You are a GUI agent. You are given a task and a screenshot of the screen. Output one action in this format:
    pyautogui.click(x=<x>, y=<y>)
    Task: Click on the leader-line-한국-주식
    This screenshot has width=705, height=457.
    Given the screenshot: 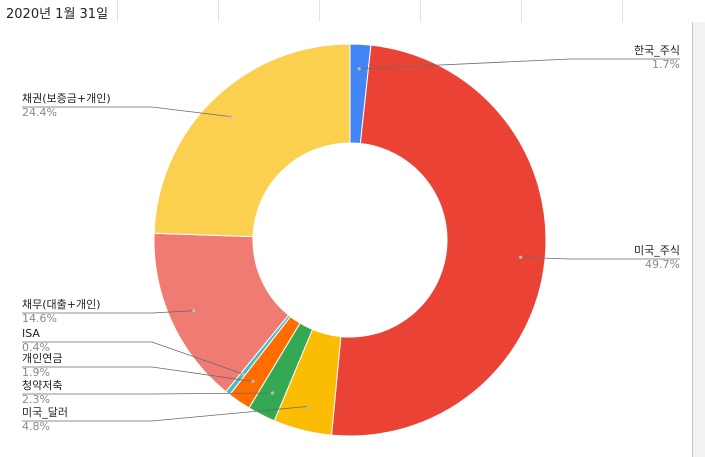 What is the action you would take?
    pyautogui.click(x=519, y=64)
    